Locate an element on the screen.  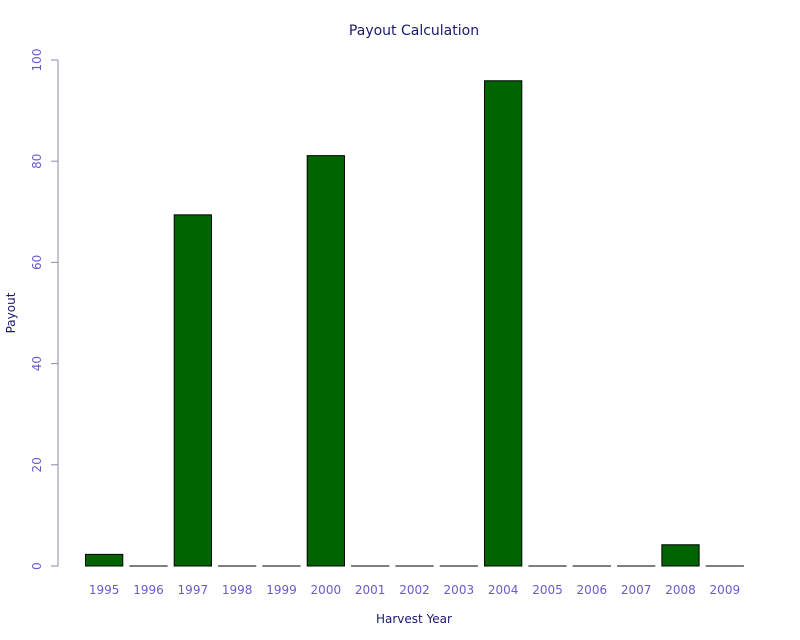
x-tick-label: 1997 is located at coordinates (193, 590).